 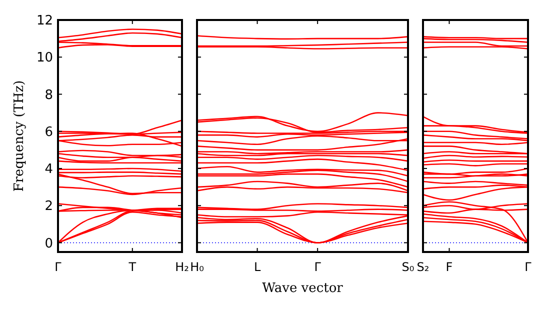 I want to click on y-tick-label: 6, so click(x=48, y=132).